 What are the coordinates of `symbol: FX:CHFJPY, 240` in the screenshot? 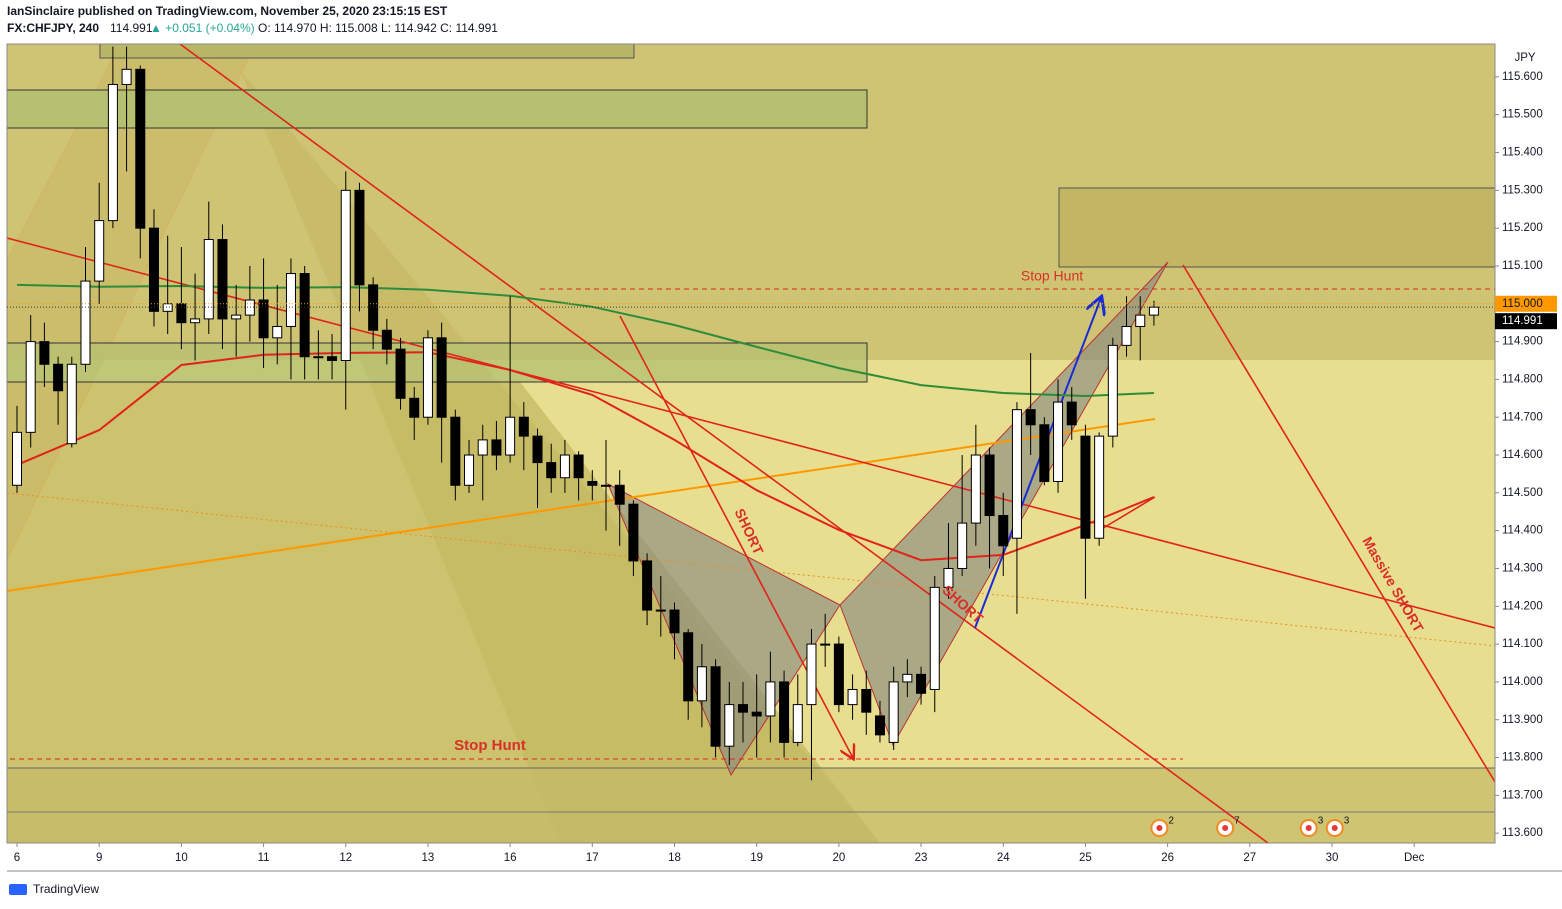 It's located at (53, 28).